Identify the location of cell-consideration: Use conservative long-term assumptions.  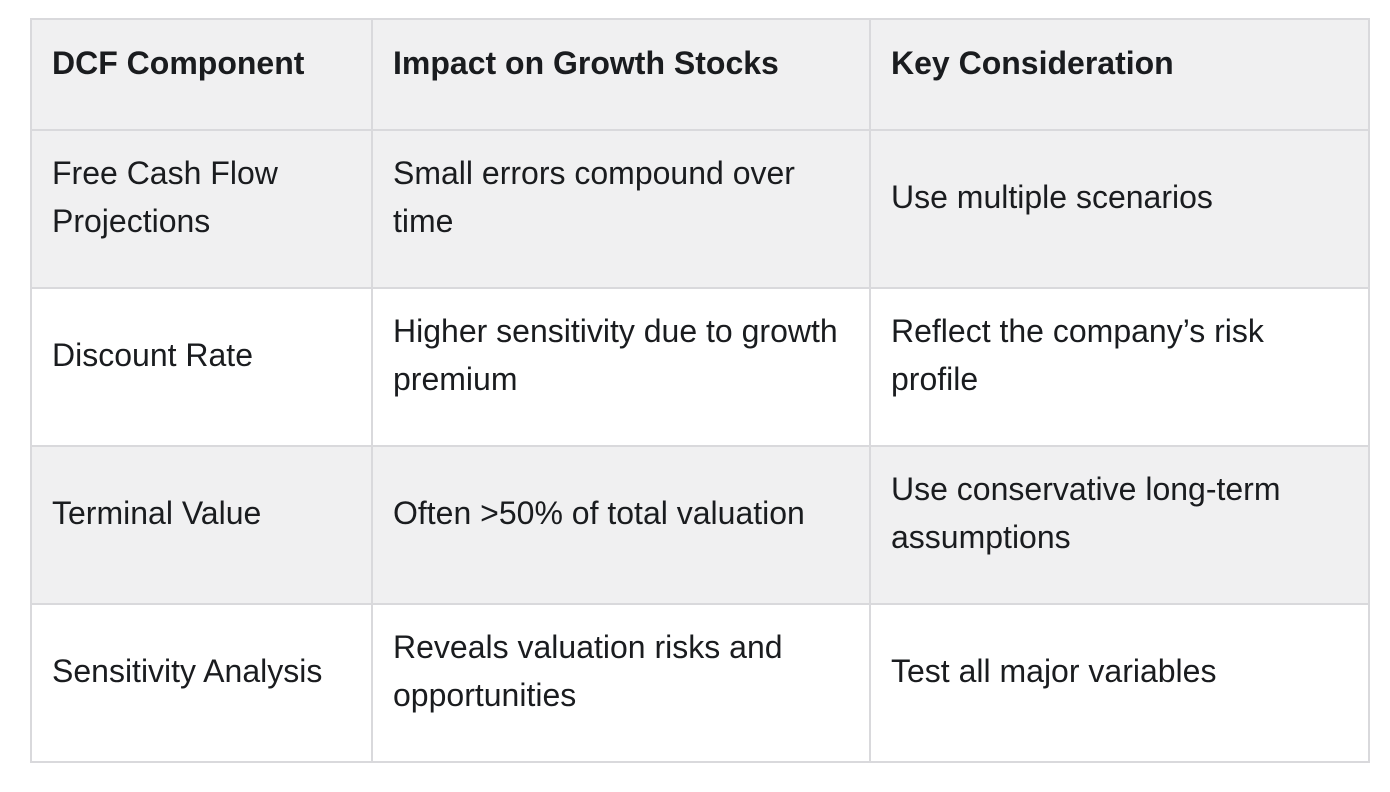
(1119, 525).